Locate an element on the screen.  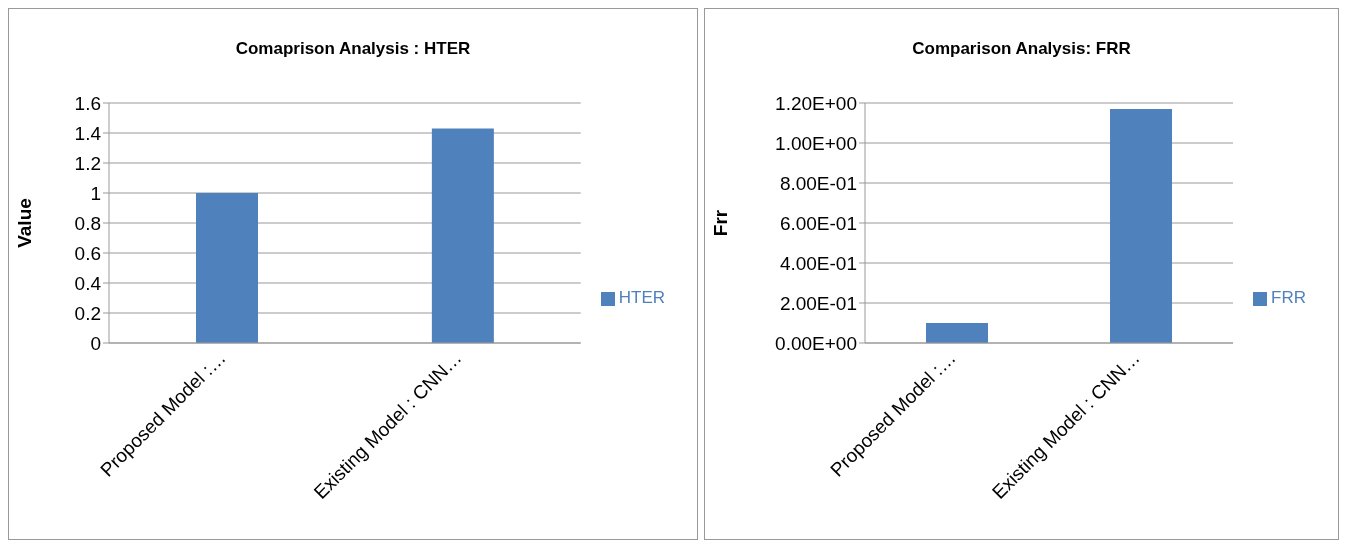
y-tick-label: 0.4 is located at coordinates (88, 283).